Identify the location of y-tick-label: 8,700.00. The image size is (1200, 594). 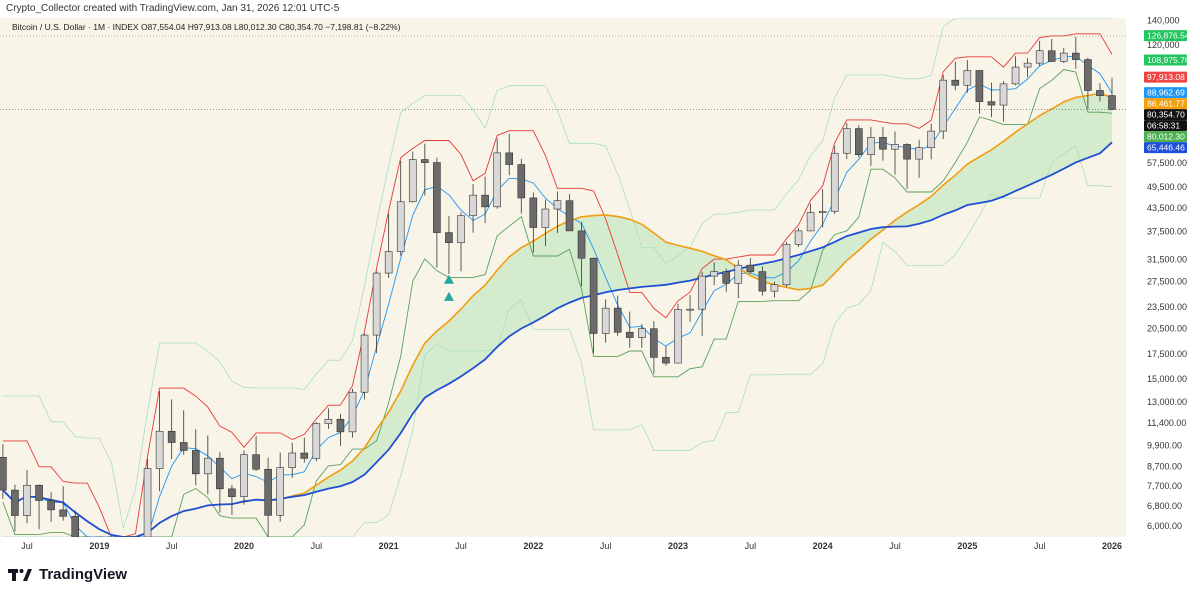
(1164, 466).